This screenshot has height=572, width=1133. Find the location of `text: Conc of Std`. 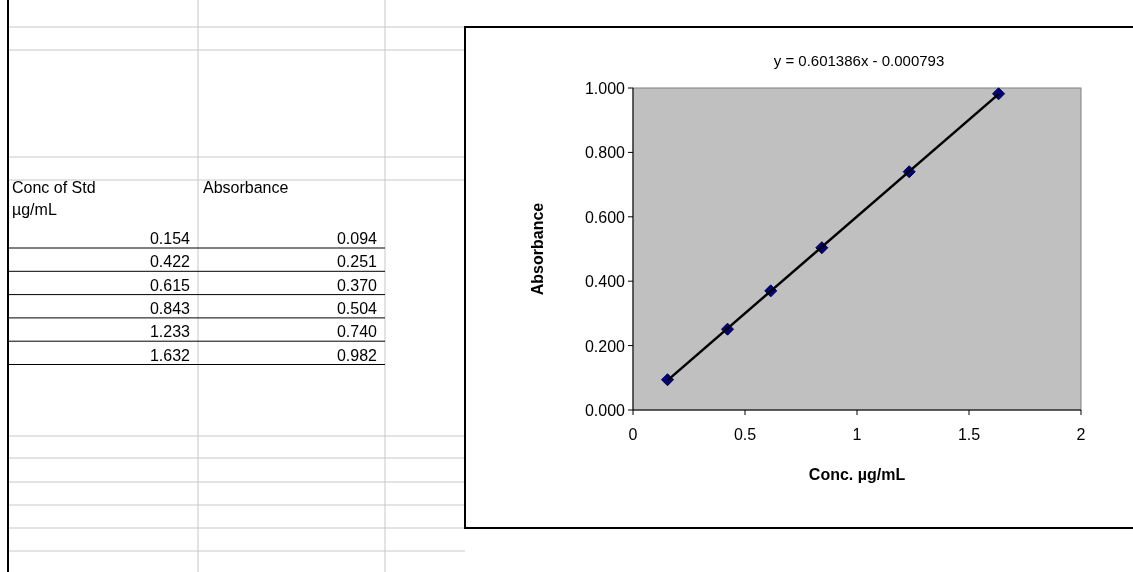

text: Conc of Std is located at coordinates (54, 187).